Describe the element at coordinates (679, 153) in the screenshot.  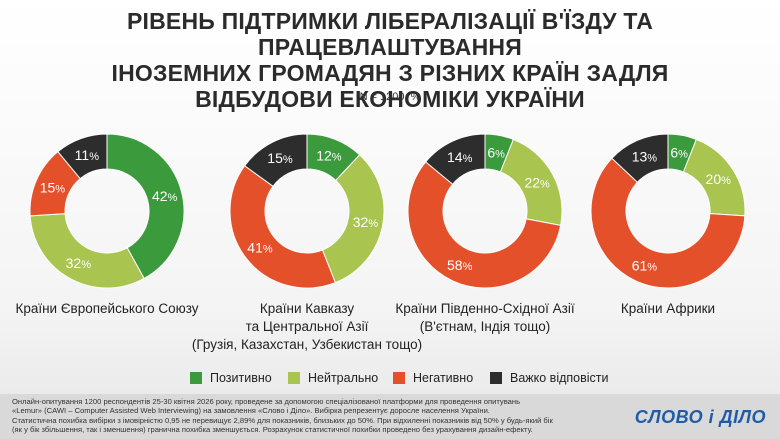
I see `data-label-positive-4: 6%` at that location.